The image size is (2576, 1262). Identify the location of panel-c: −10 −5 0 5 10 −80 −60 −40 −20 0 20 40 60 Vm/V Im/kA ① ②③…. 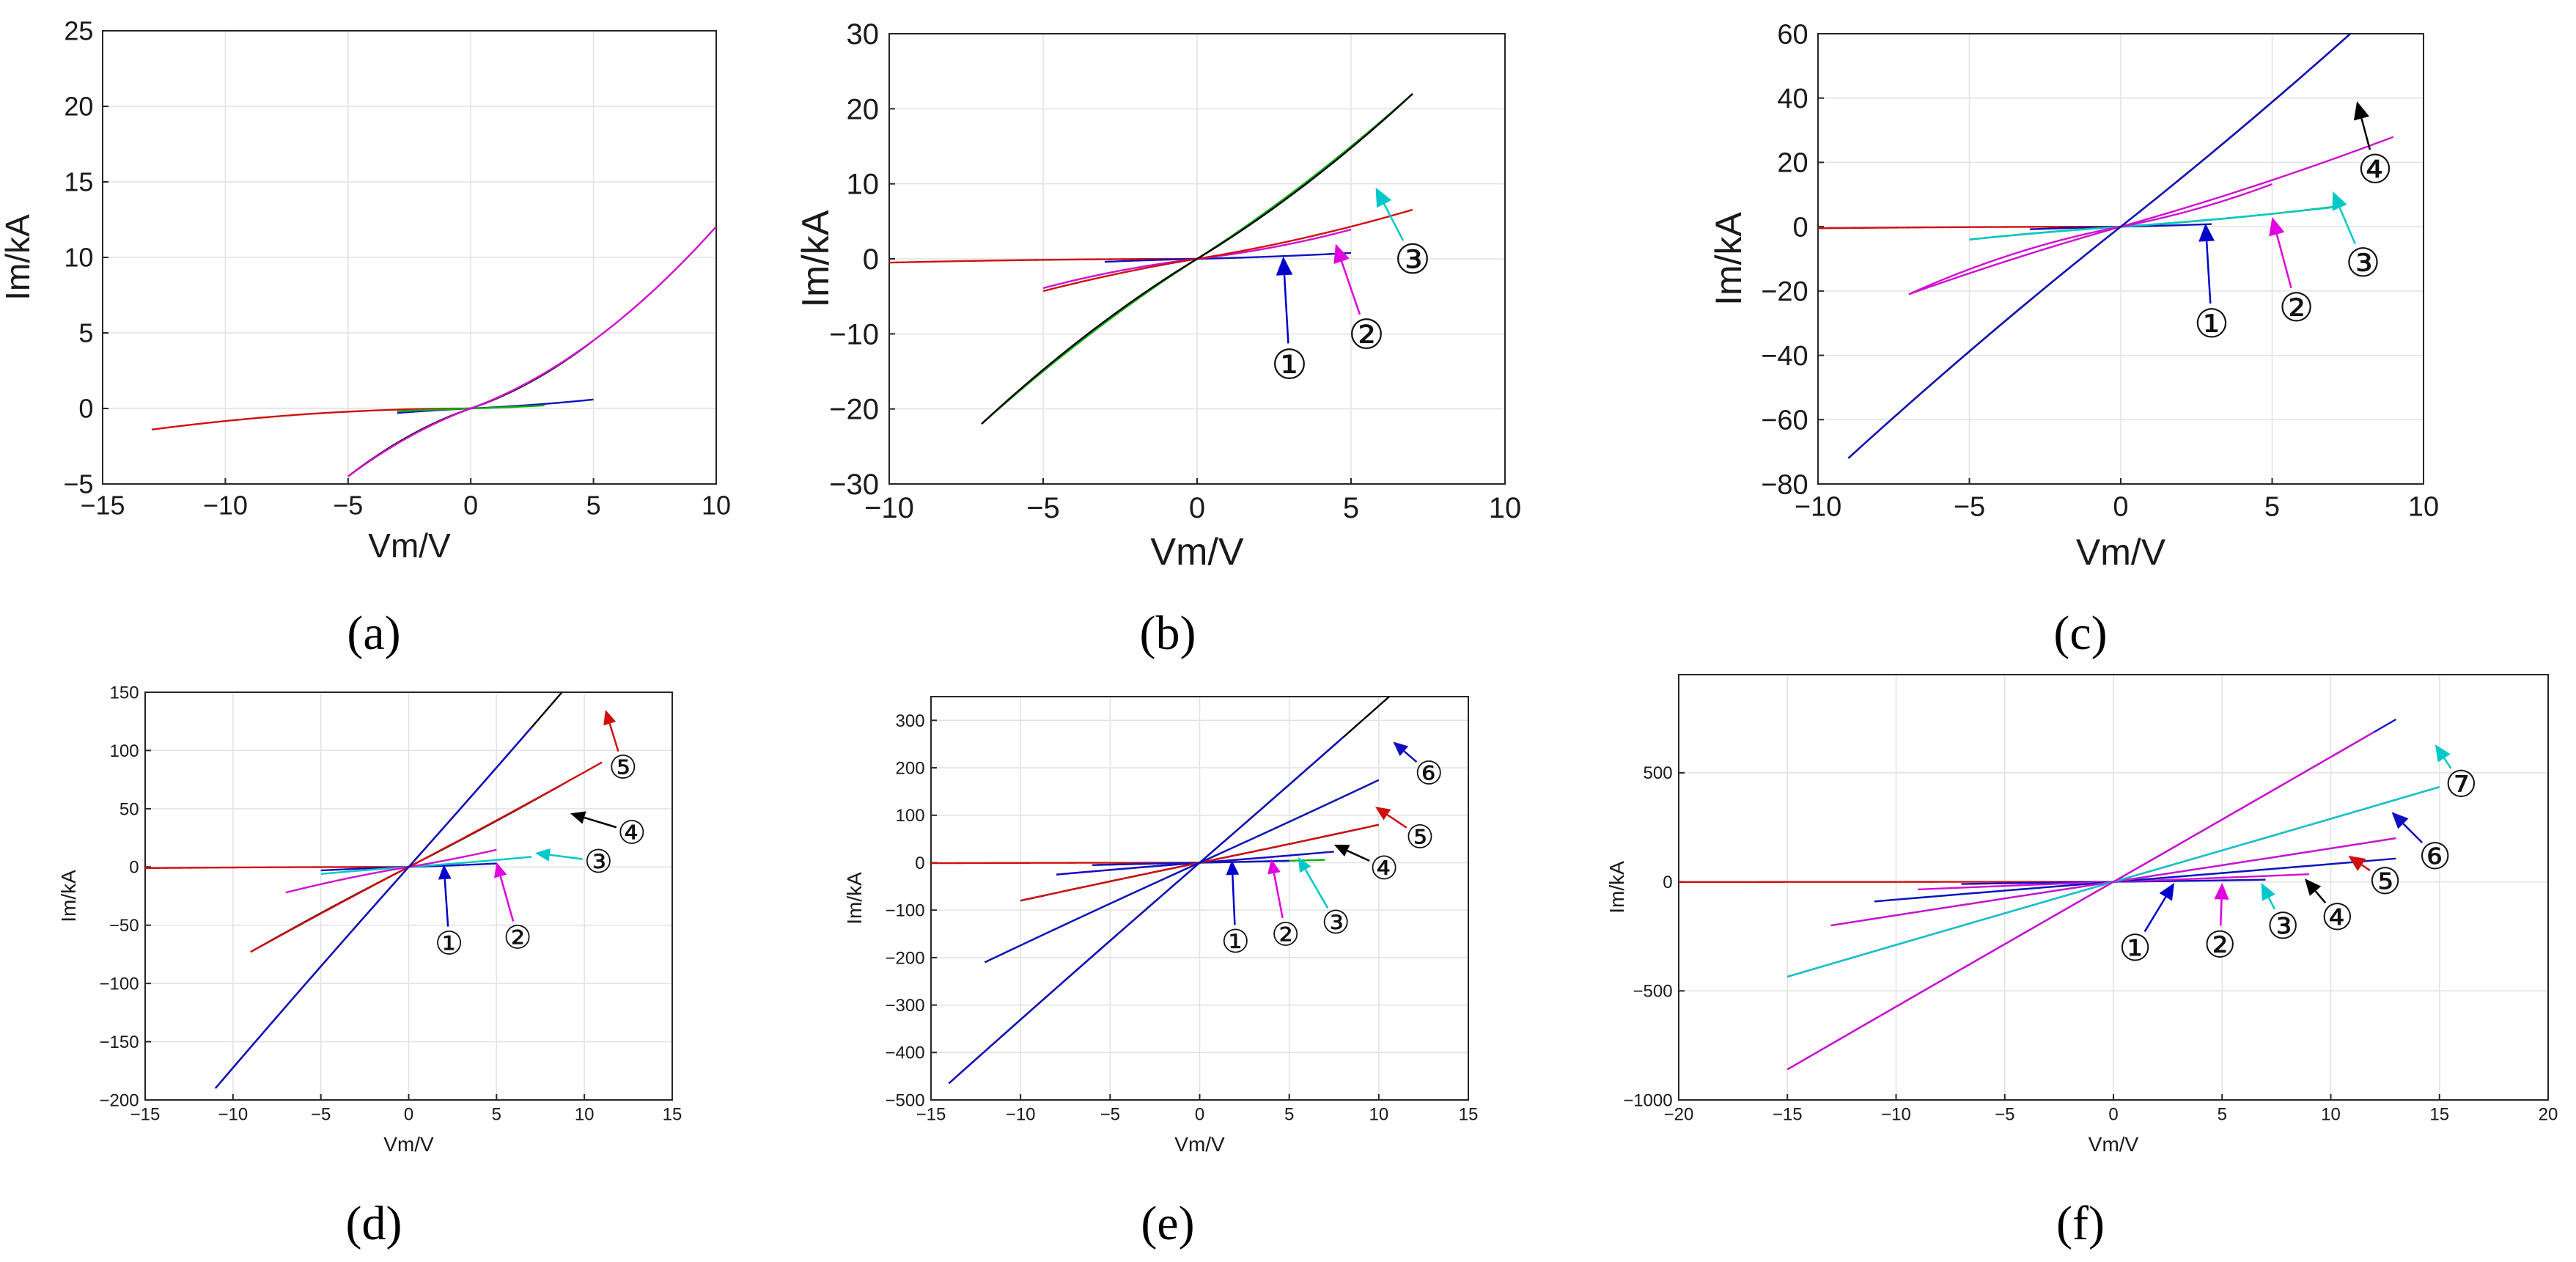
(2073, 340).